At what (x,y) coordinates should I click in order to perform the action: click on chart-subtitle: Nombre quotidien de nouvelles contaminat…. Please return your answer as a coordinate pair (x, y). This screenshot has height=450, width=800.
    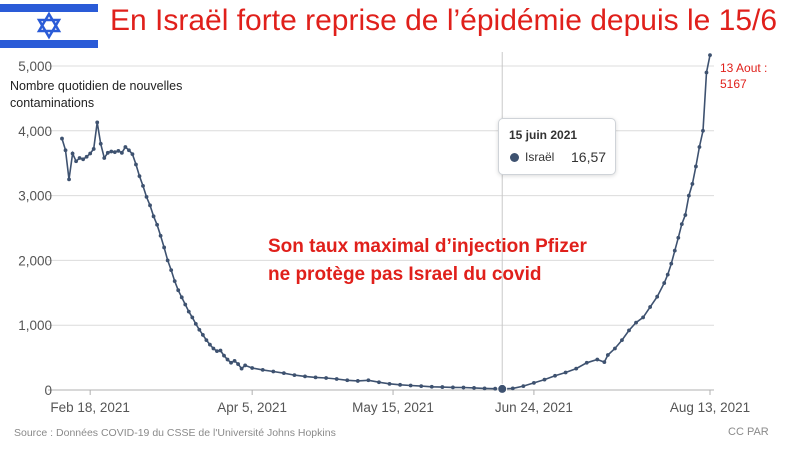
    Looking at the image, I should click on (96, 94).